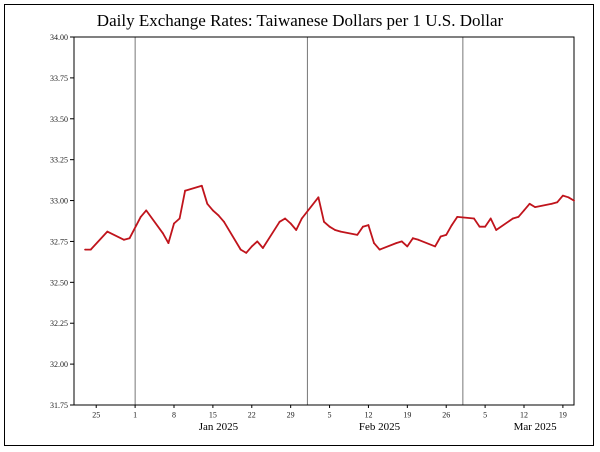 The width and height of the screenshot is (600, 452). What do you see at coordinates (59, 364) in the screenshot?
I see `y-tick-label: 32.00` at bounding box center [59, 364].